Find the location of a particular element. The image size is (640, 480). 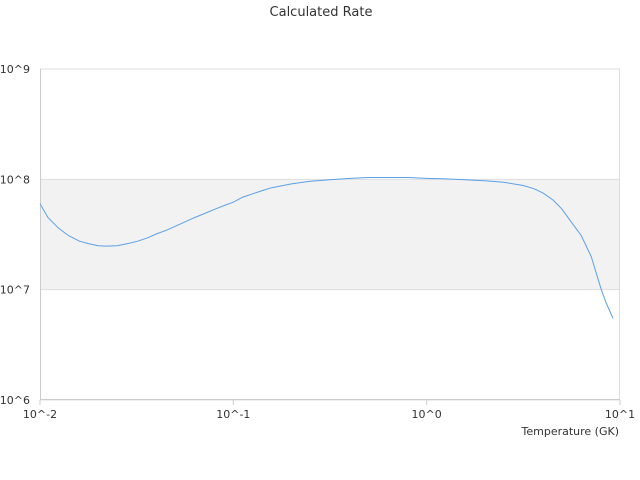

y-tick-label: 10^7 is located at coordinates (15, 290).